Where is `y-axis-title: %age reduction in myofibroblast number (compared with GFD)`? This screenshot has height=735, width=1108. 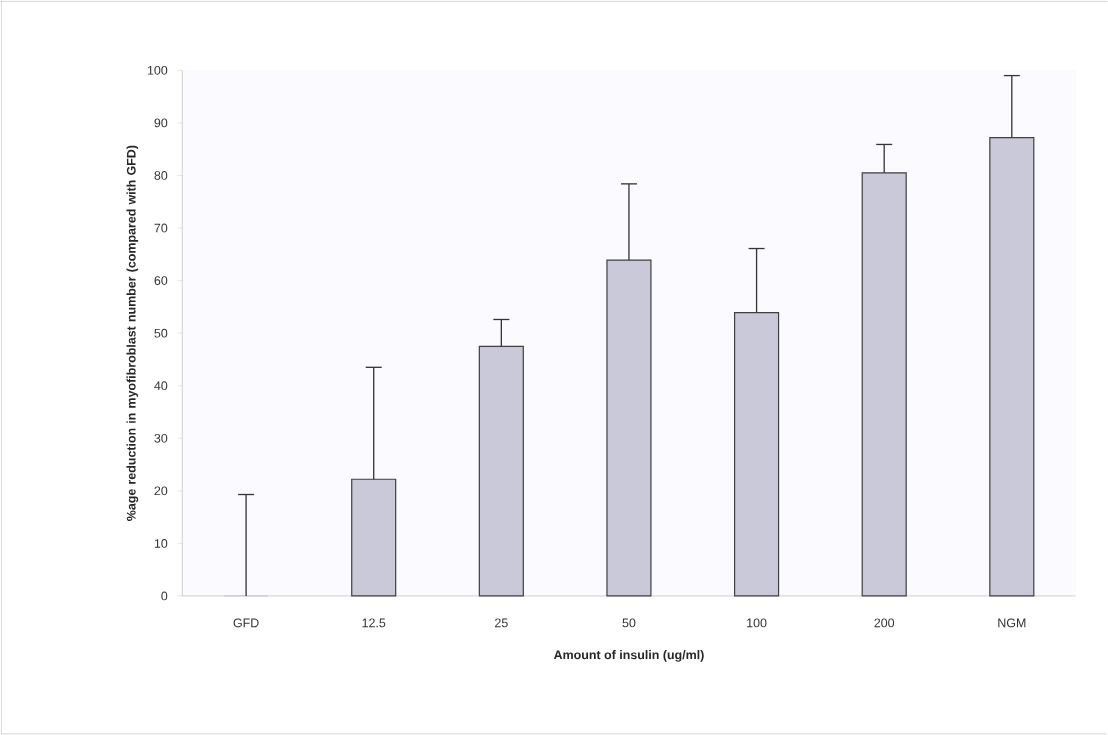 y-axis-title: %age reduction in myofibroblast number (compared with GFD) is located at coordinates (132, 333).